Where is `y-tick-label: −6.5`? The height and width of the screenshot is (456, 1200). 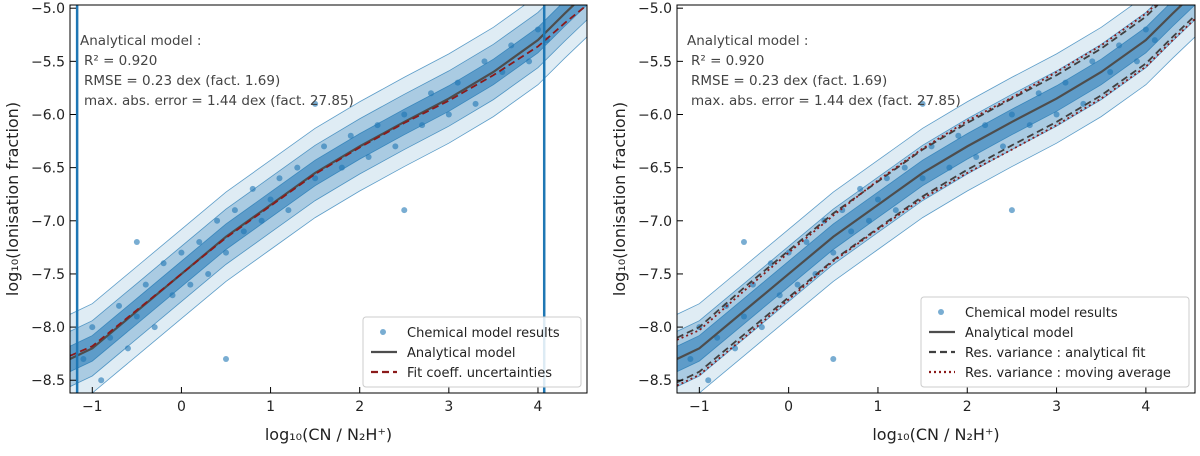 y-tick-label: −6.5 is located at coordinates (48, 169).